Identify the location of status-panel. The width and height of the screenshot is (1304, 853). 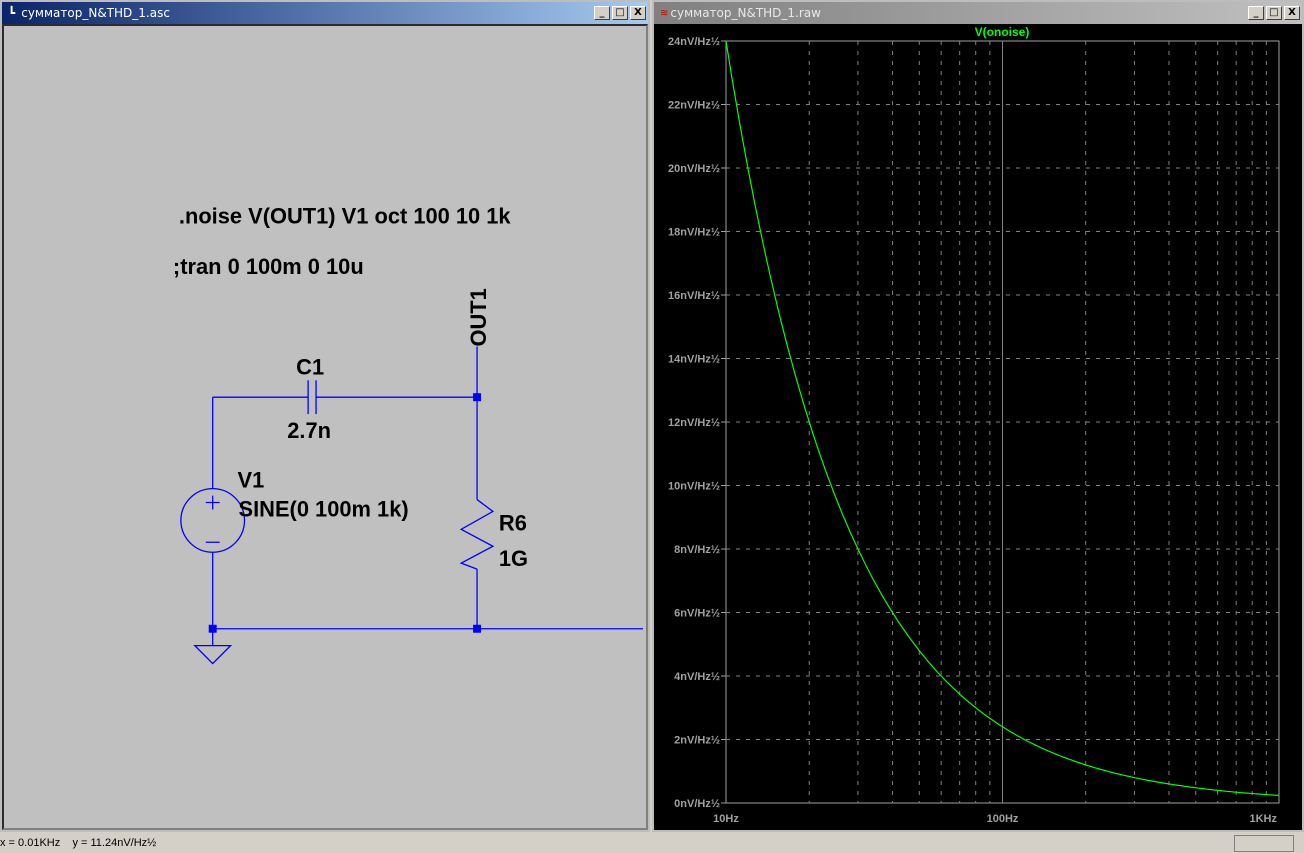
(1264, 843).